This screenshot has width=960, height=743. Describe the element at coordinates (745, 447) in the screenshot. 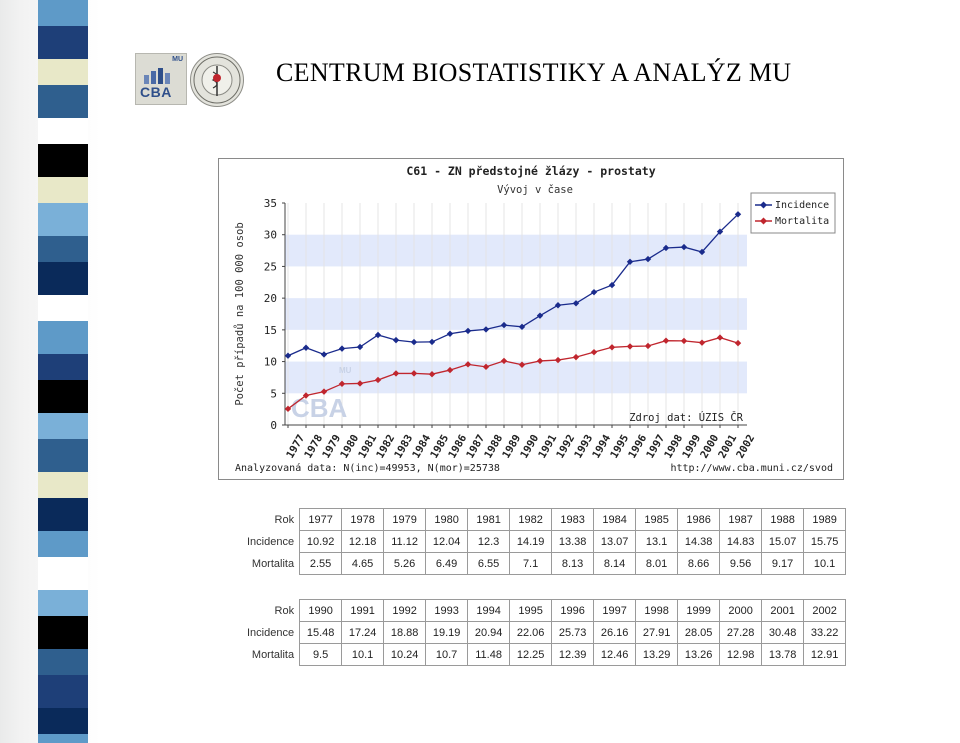

I see `x-tick-label: 2002` at that location.